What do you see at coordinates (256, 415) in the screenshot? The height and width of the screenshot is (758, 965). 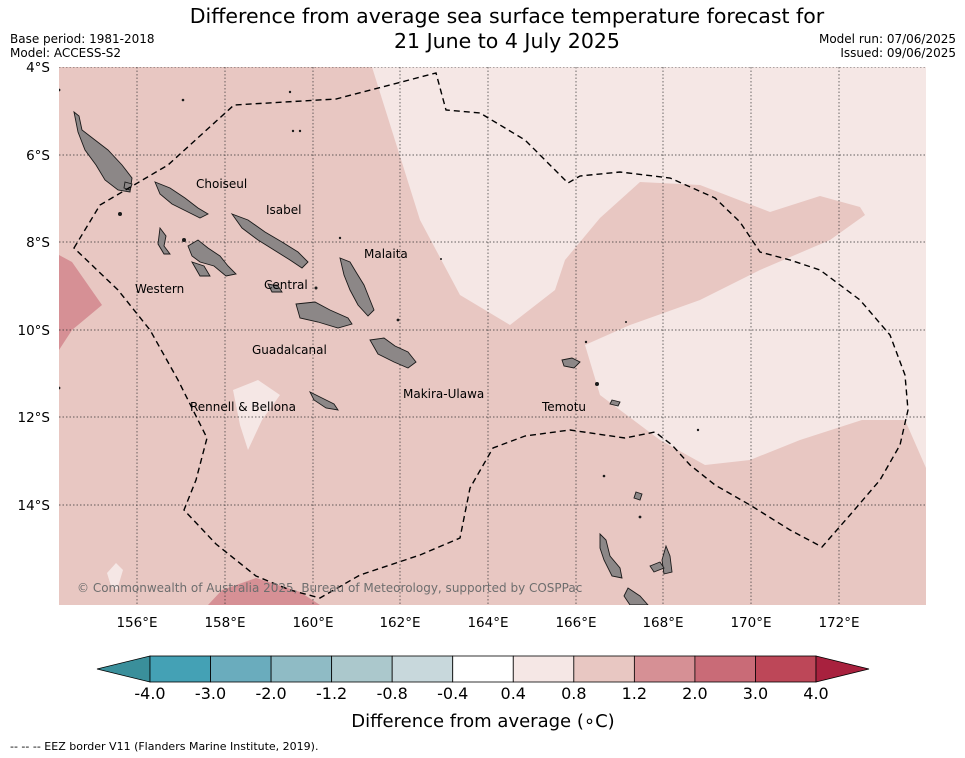 I see `anomaly-light-patch` at bounding box center [256, 415].